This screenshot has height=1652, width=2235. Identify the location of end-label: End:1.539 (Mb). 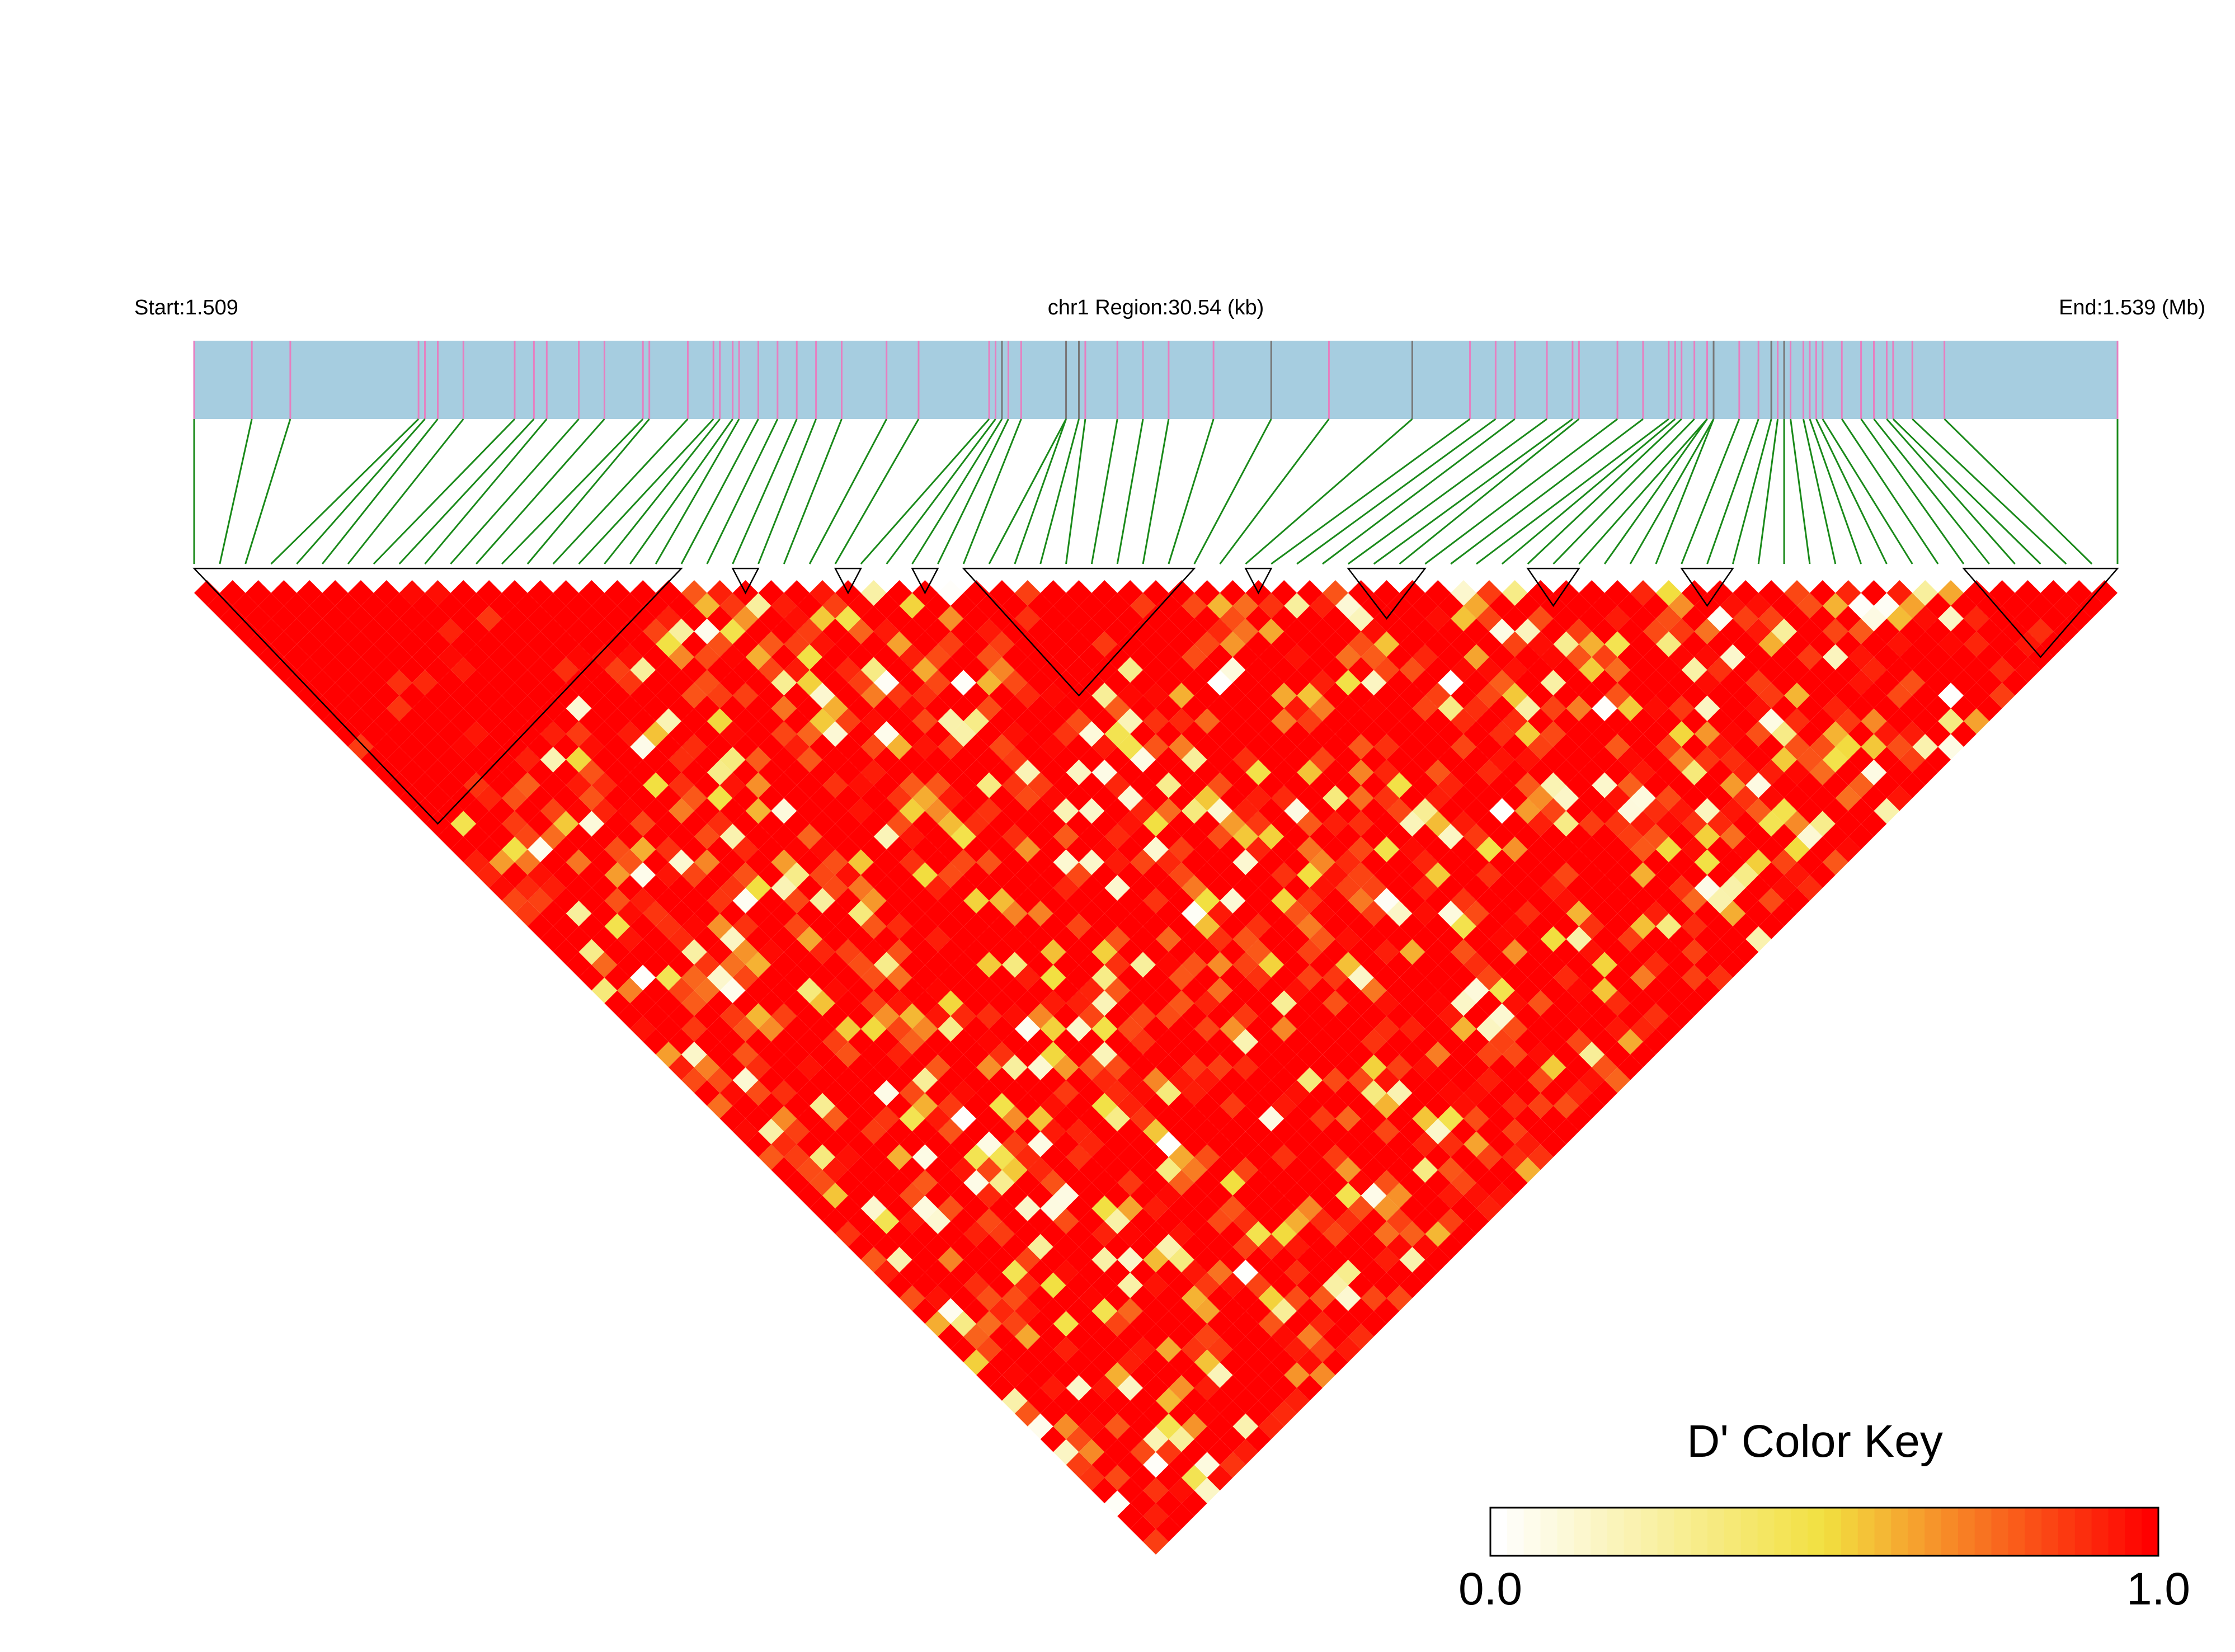
(2132, 308).